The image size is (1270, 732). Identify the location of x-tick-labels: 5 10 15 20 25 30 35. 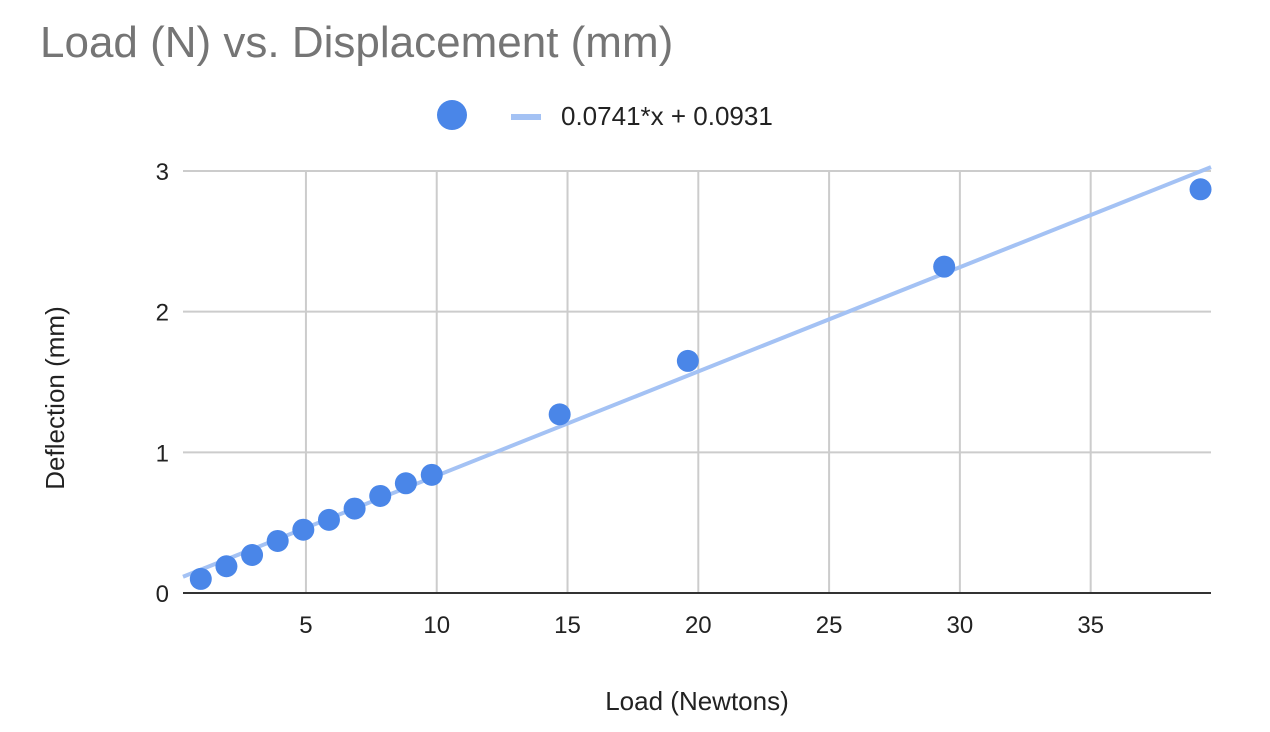
(701, 625).